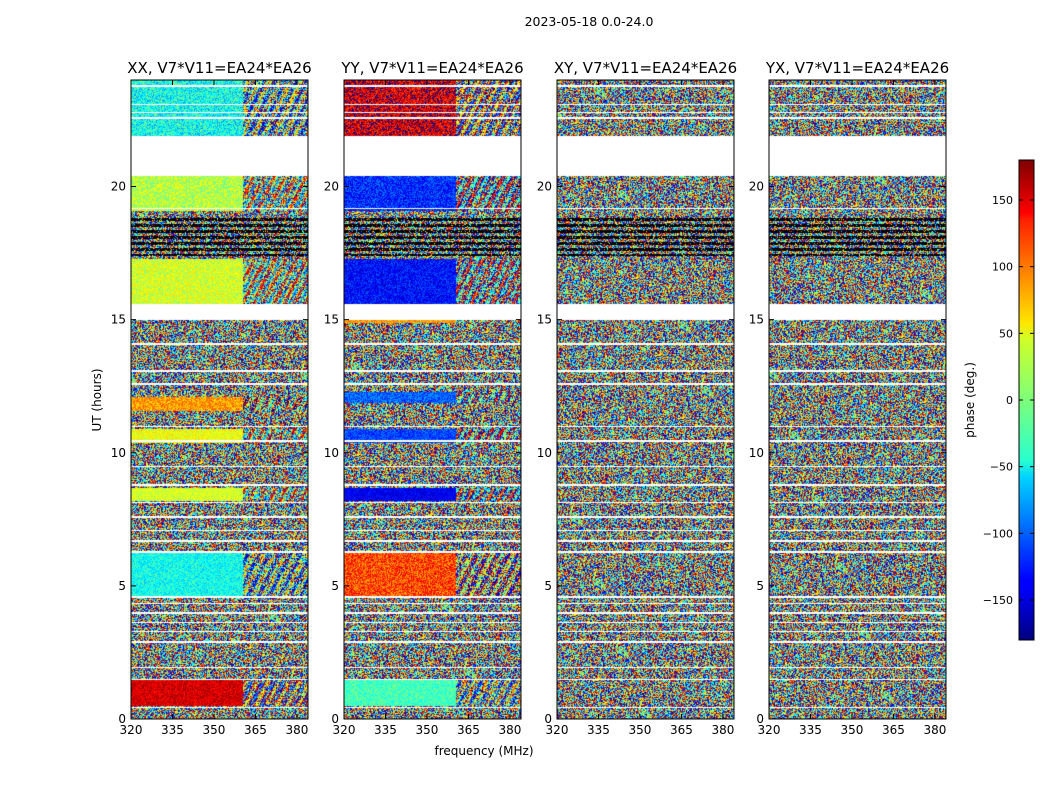 The height and width of the screenshot is (800, 1050). What do you see at coordinates (645, 68) in the screenshot?
I see `panel-title: XY, V7*V11=EA24*EA26` at bounding box center [645, 68].